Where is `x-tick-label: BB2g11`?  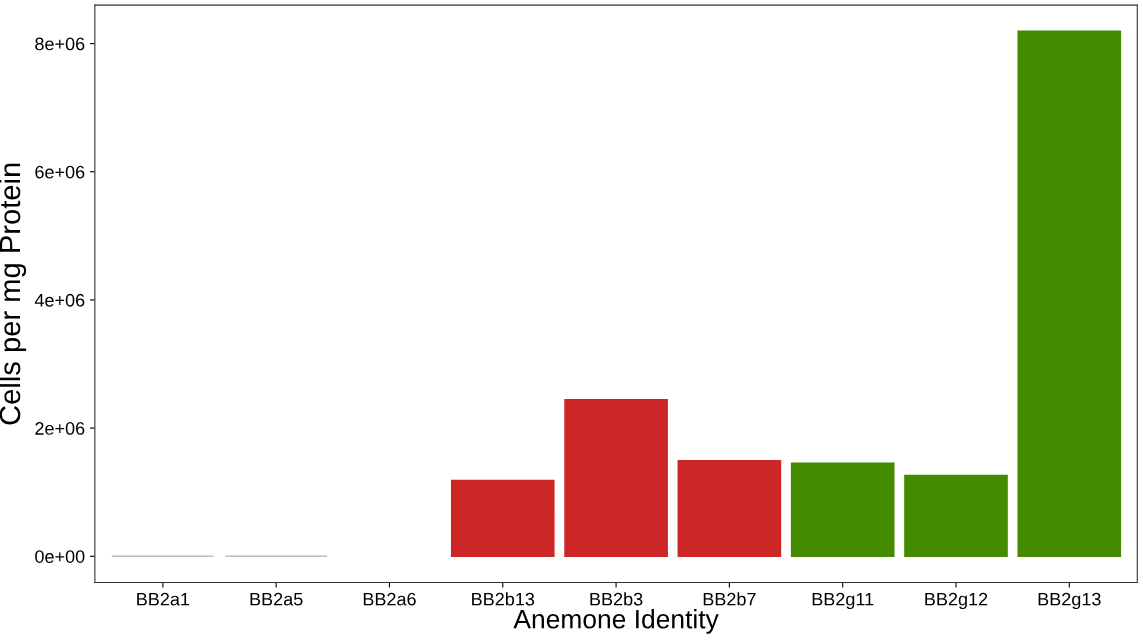 x-tick-label: BB2g11 is located at coordinates (843, 601).